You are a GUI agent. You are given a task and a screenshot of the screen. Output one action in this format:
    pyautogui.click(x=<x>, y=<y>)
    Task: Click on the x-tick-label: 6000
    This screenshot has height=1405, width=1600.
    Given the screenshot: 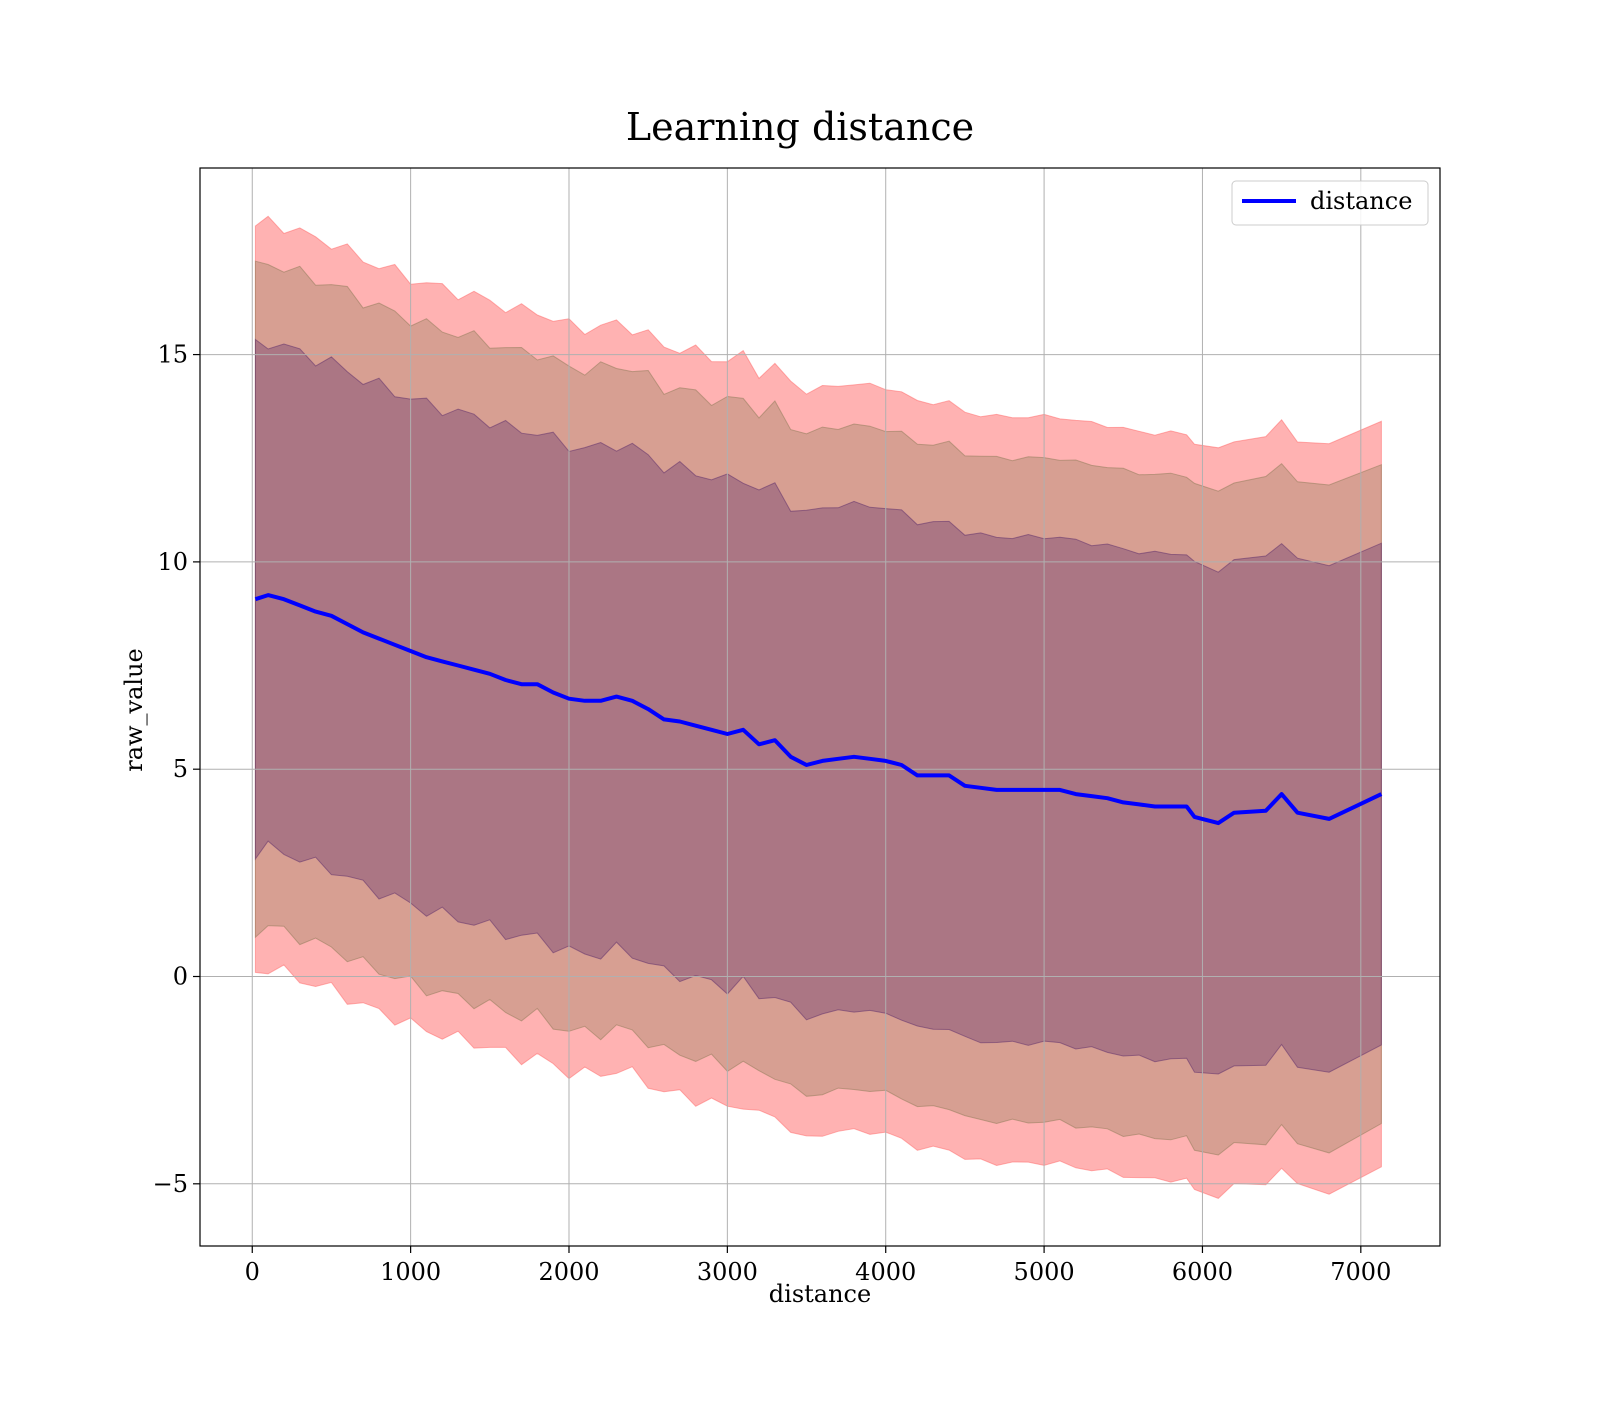 What is the action you would take?
    pyautogui.click(x=1202, y=1272)
    